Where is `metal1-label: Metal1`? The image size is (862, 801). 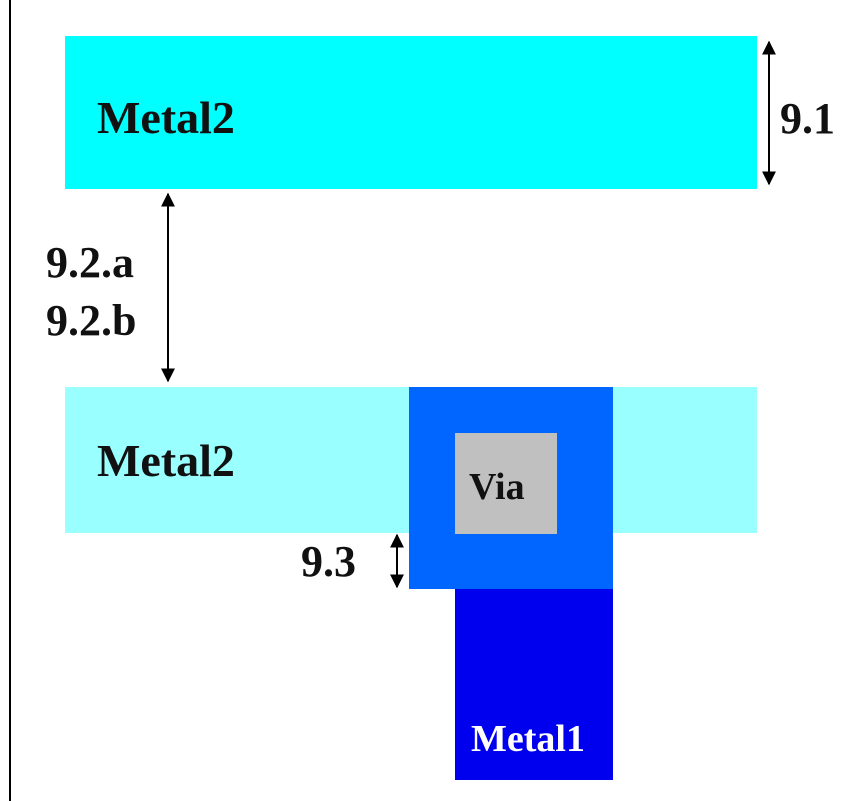
metal1-label: Metal1 is located at coordinates (528, 739).